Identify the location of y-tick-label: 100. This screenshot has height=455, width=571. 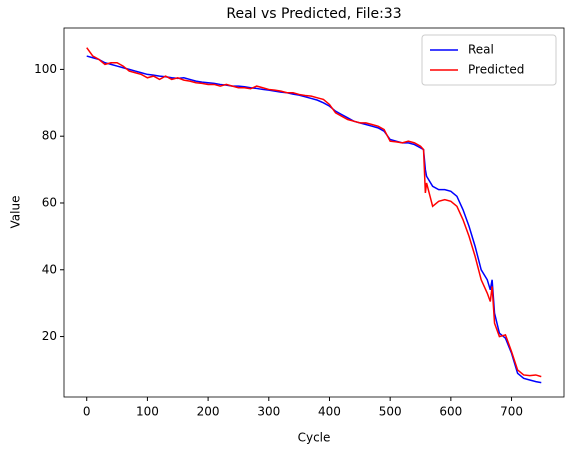
(45, 69).